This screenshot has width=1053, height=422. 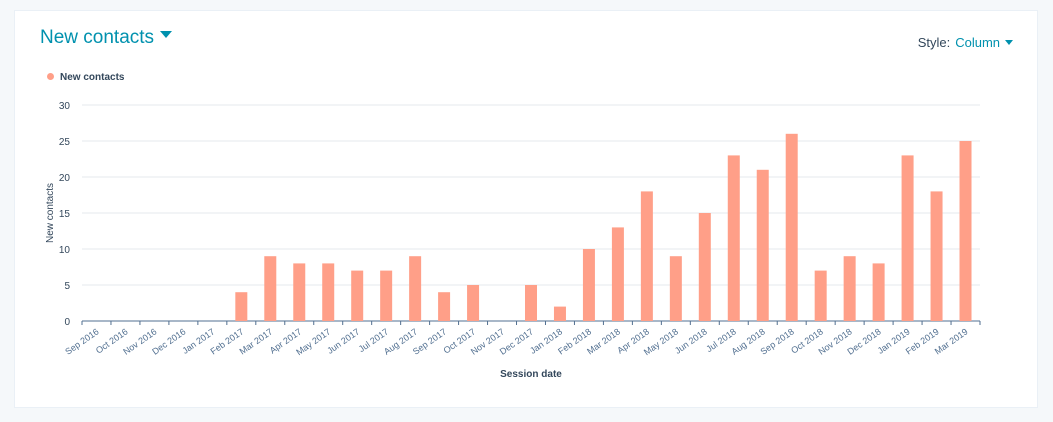 What do you see at coordinates (65, 178) in the screenshot?
I see `y-tick-label: 20` at bounding box center [65, 178].